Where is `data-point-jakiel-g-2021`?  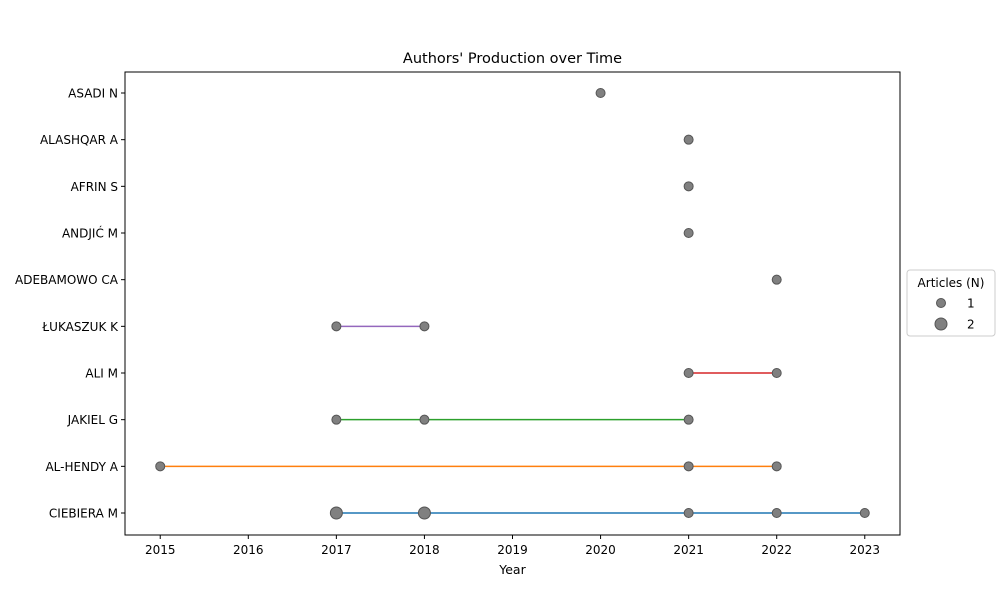 data-point-jakiel-g-2021 is located at coordinates (688, 419).